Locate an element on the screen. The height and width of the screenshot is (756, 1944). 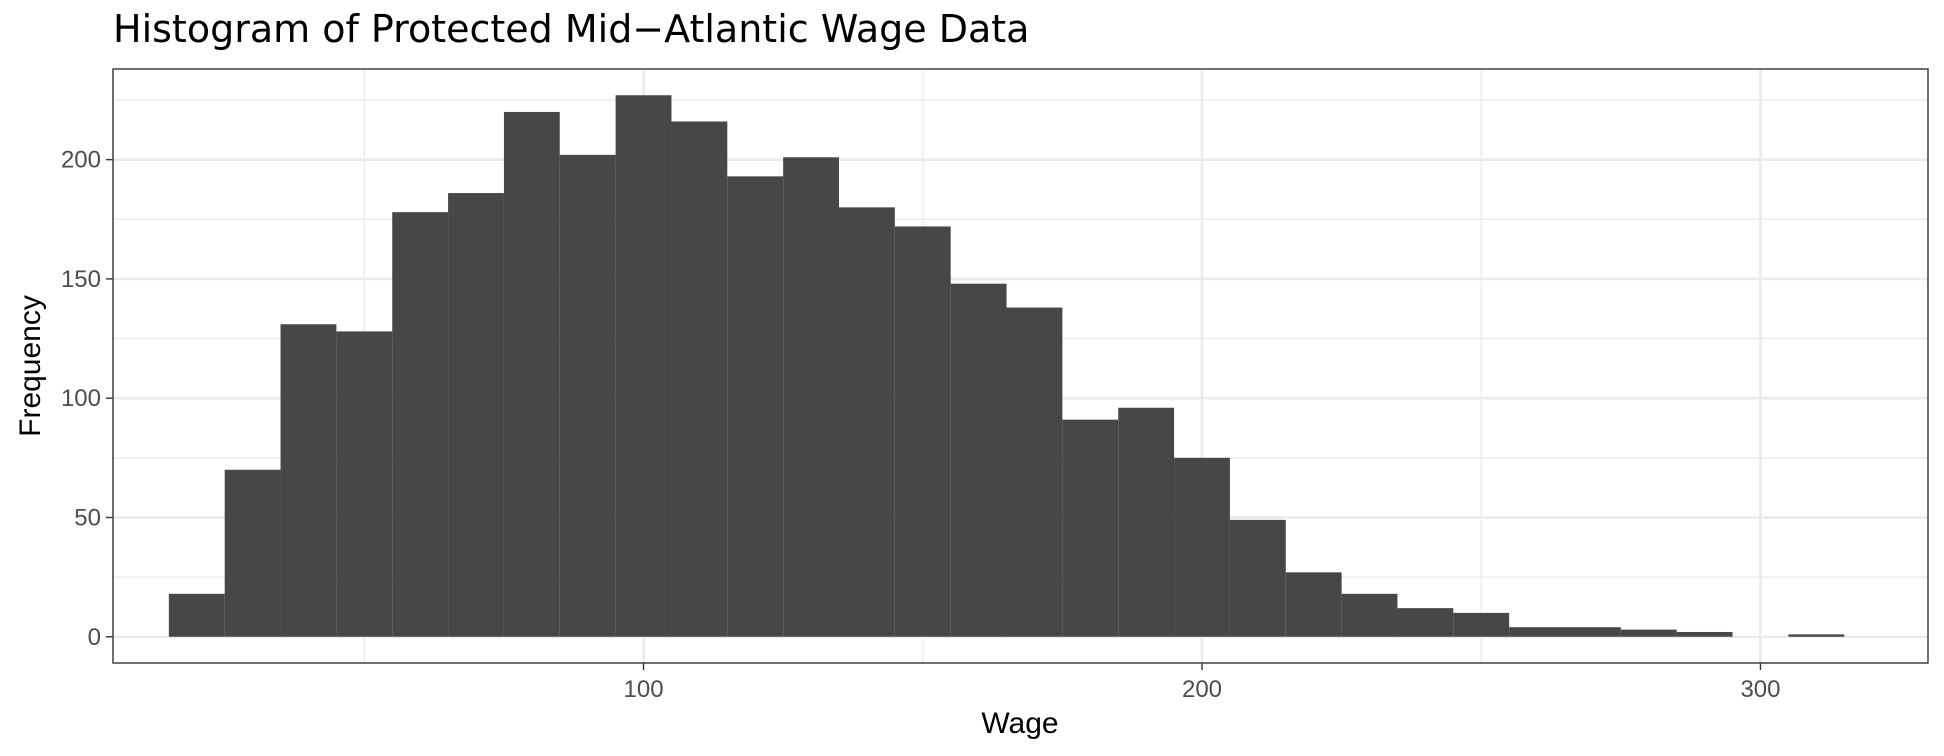
y-axis: 0 50 100 150 200 is located at coordinates (87, 399).